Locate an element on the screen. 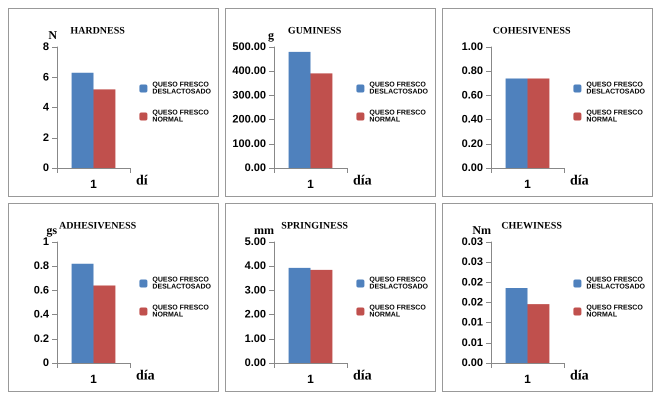 Image resolution: width=661 pixels, height=403 pixels. y-tick-label: 6 is located at coordinates (45, 77).